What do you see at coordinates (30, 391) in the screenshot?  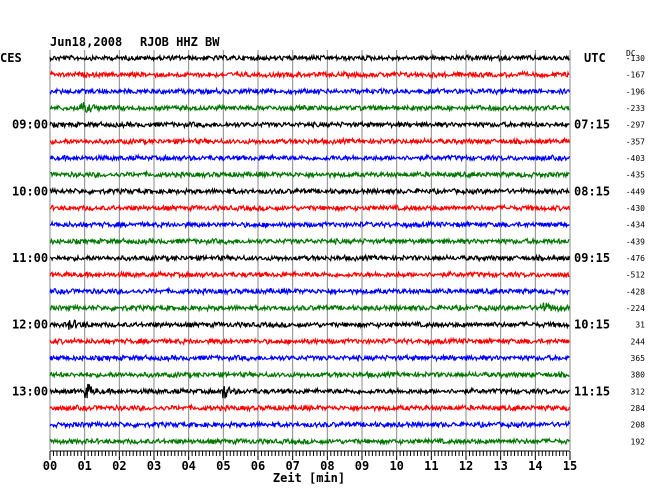 I see `local-time-label-4: 13:00` at bounding box center [30, 391].